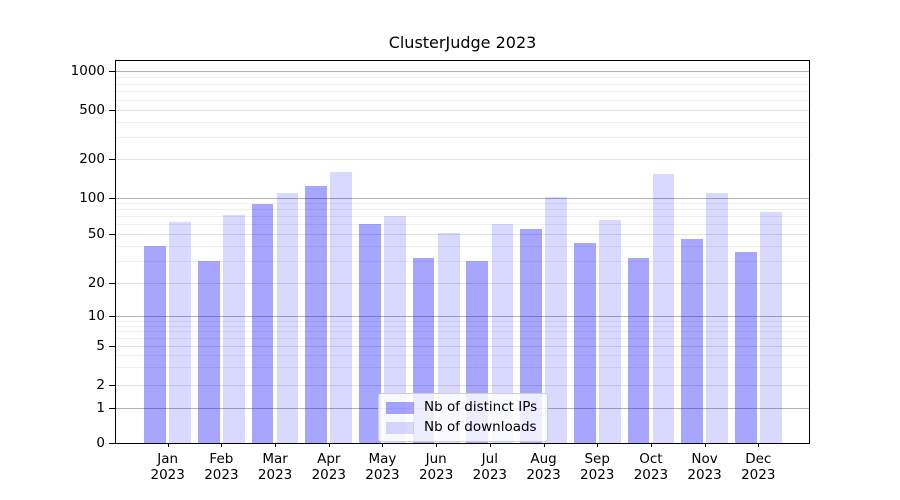 Image resolution: width=900 pixels, height=500 pixels. What do you see at coordinates (704, 467) in the screenshot?
I see `x-tick-label-nov: Nov 2023` at bounding box center [704, 467].